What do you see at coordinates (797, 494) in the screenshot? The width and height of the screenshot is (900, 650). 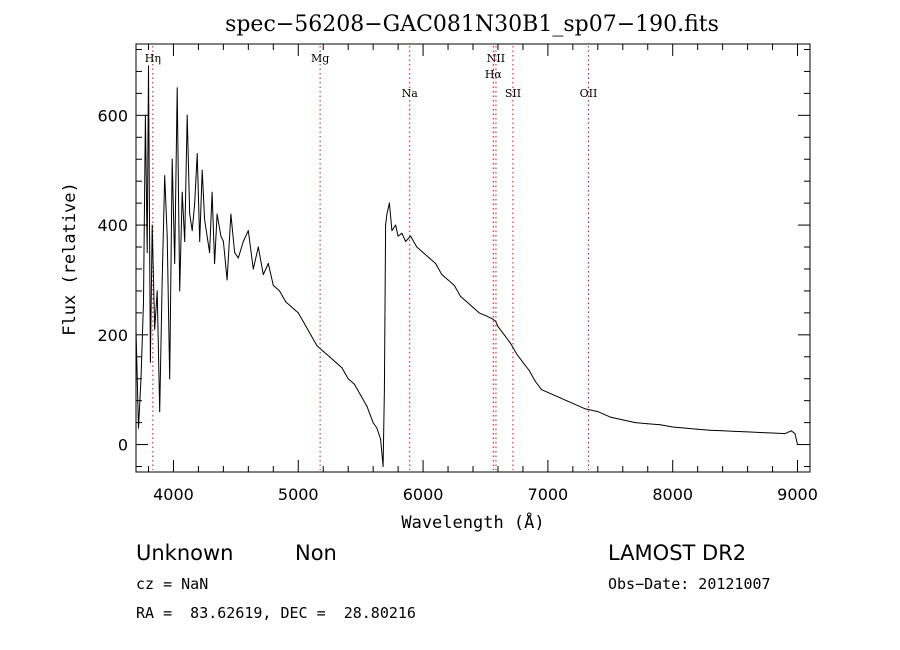 I see `x-tick-label-5: 9000` at bounding box center [797, 494].